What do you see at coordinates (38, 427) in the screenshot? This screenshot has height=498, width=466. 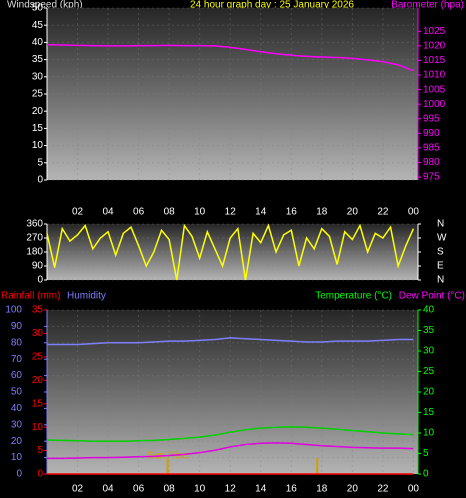 I see `y3-tick-label: 10` at bounding box center [38, 427].